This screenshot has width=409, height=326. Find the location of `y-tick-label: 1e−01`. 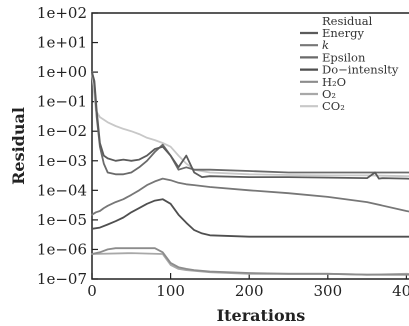

y-tick-label: 1e−01 is located at coordinates (62, 102).